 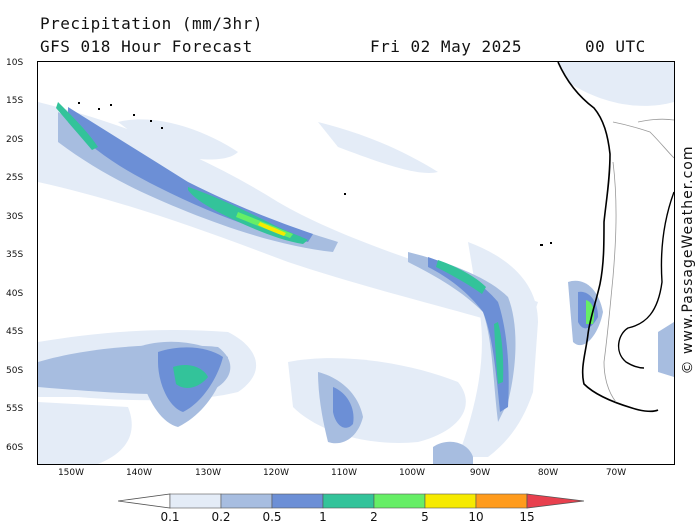 What do you see at coordinates (476, 517) in the screenshot?
I see `scale-label: 10` at bounding box center [476, 517].